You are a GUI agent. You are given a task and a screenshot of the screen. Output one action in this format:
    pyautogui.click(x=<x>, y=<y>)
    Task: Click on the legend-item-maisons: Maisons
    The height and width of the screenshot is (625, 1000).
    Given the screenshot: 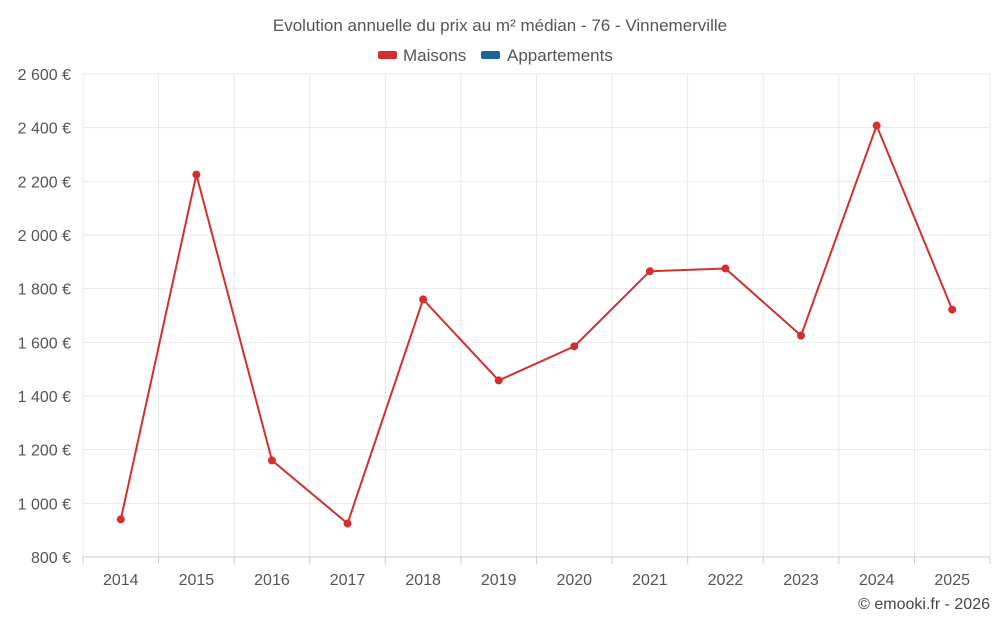 What is the action you would take?
    pyautogui.click(x=422, y=55)
    